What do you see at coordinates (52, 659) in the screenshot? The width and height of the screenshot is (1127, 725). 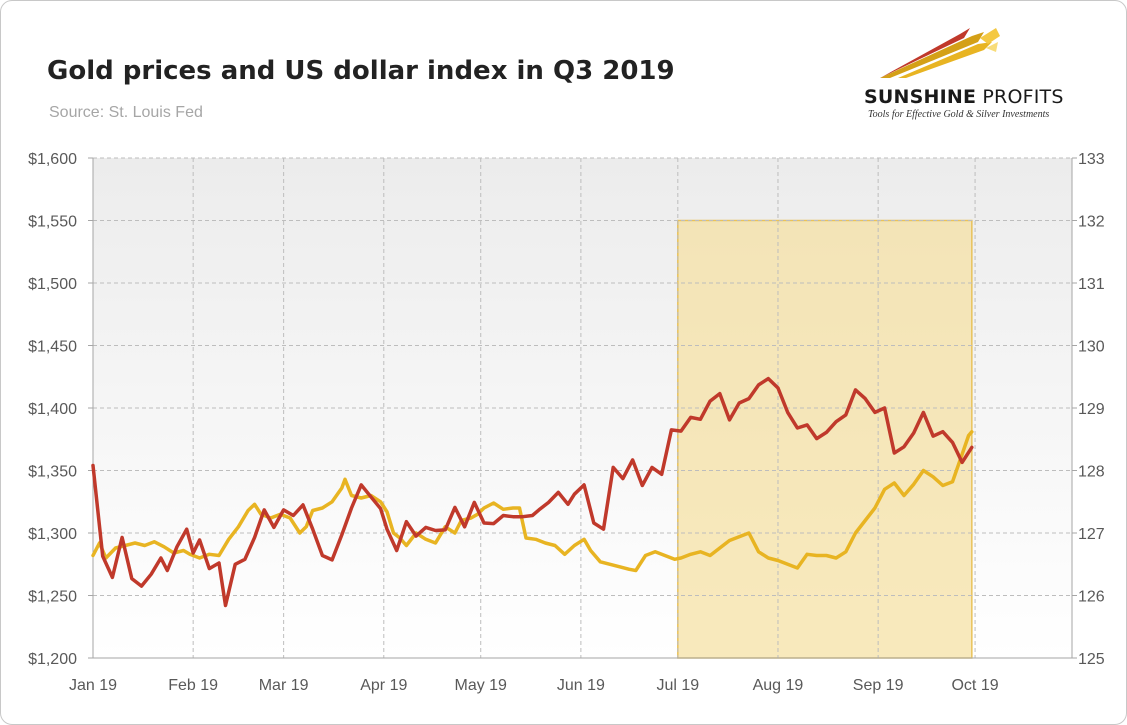 I see `y-left-tick-label: $1,200` at bounding box center [52, 659].